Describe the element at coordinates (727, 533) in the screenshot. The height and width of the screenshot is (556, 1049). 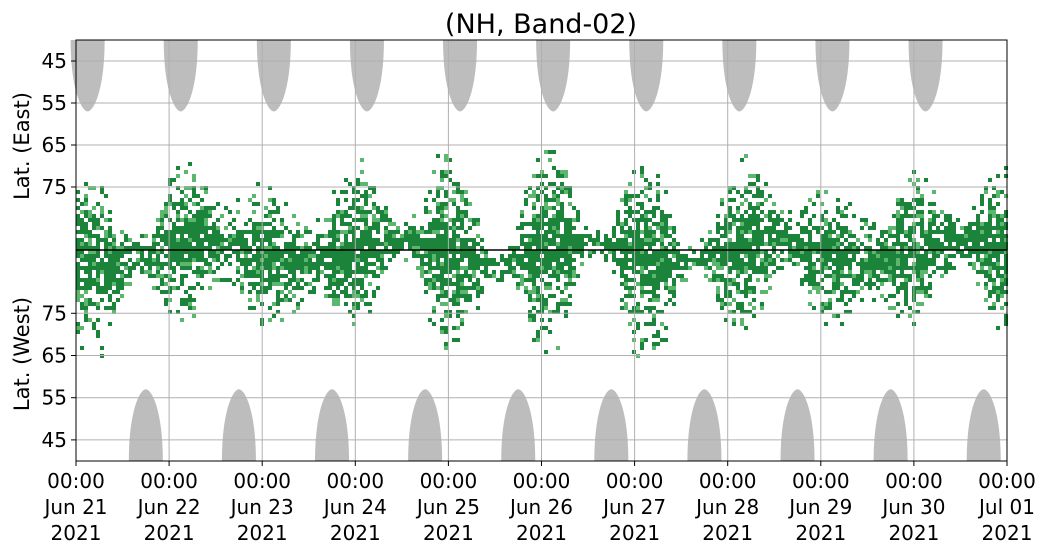
I see `x-tick-label: 2021` at that location.